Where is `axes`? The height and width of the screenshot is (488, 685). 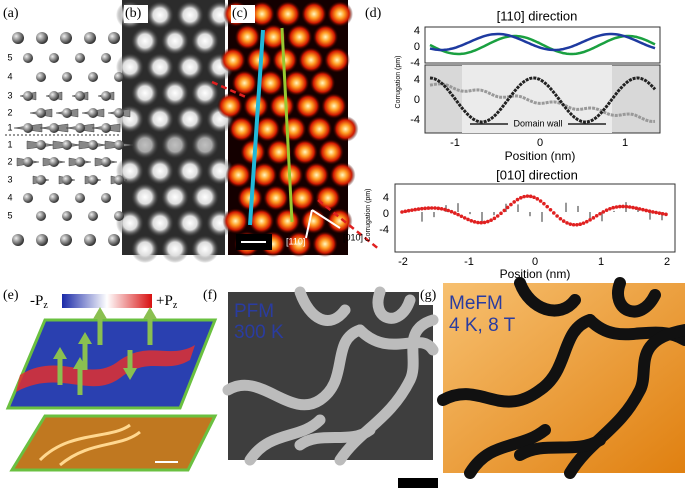 axes is located at coordinates (535, 218).